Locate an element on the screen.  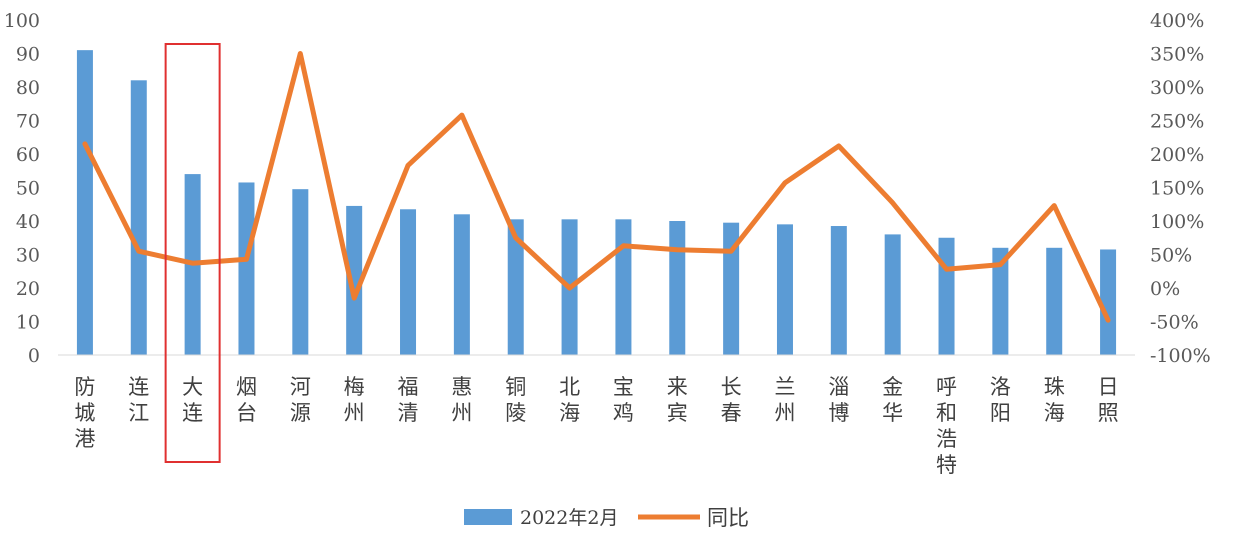
bar-洛阳 is located at coordinates (1000, 301).